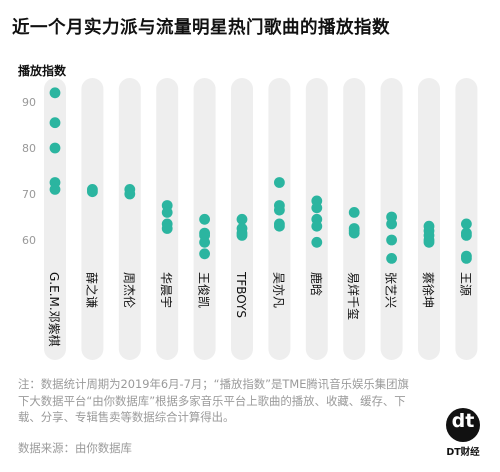  I want to click on x-tick-label: 张艺兴, so click(391, 290).